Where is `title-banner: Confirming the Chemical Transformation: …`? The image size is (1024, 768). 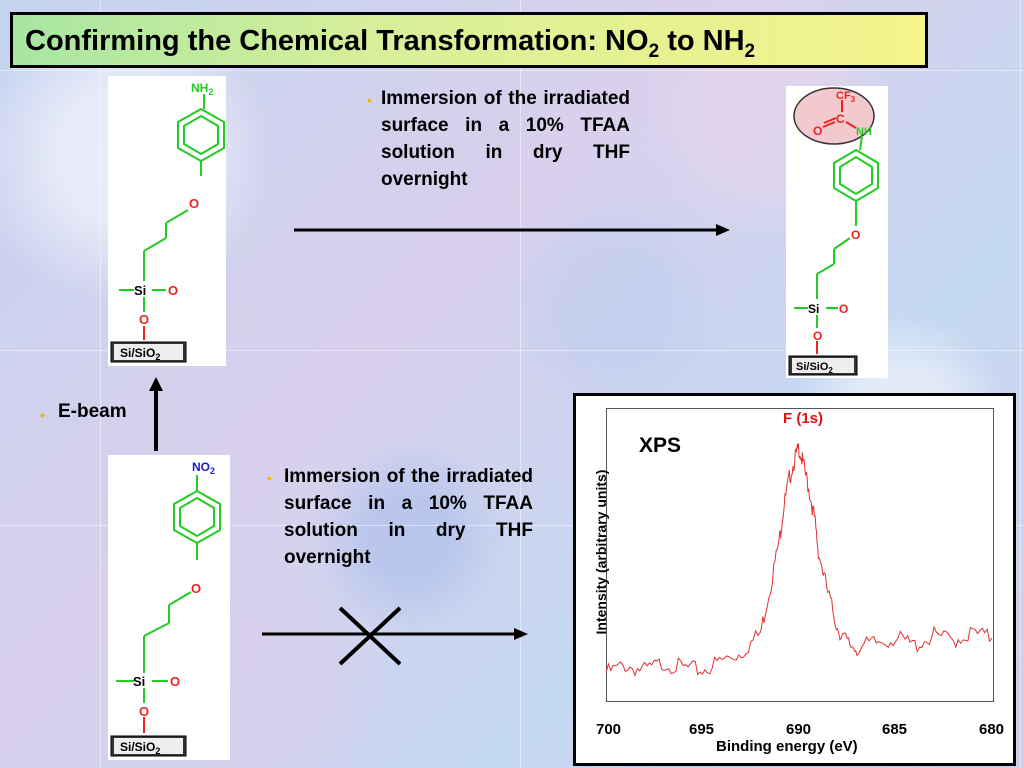 title-banner: Confirming the Chemical Transformation: … is located at coordinates (469, 40).